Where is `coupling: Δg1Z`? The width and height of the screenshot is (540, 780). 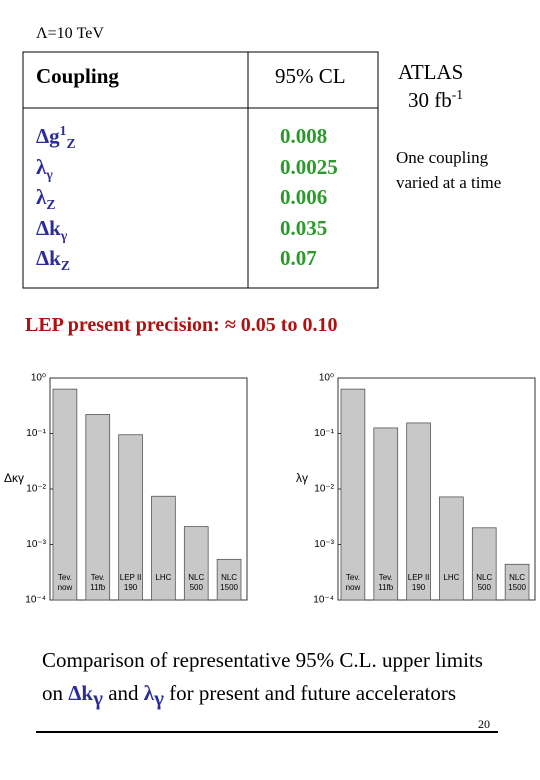 coupling: Δg1Z is located at coordinates (56, 137).